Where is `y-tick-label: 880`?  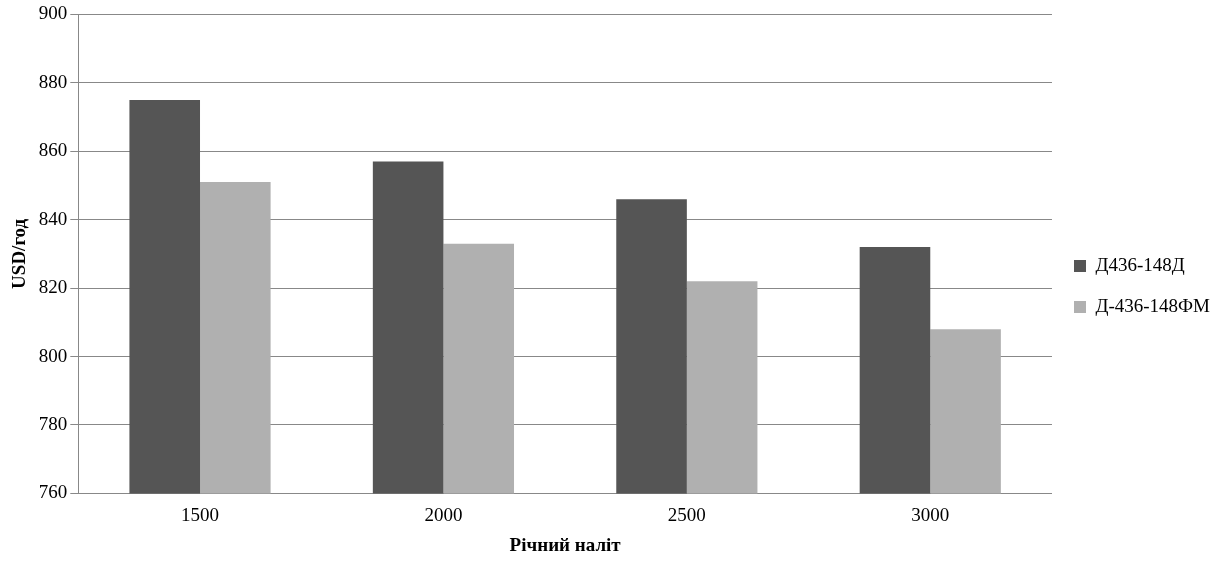 y-tick-label: 880 is located at coordinates (53, 81).